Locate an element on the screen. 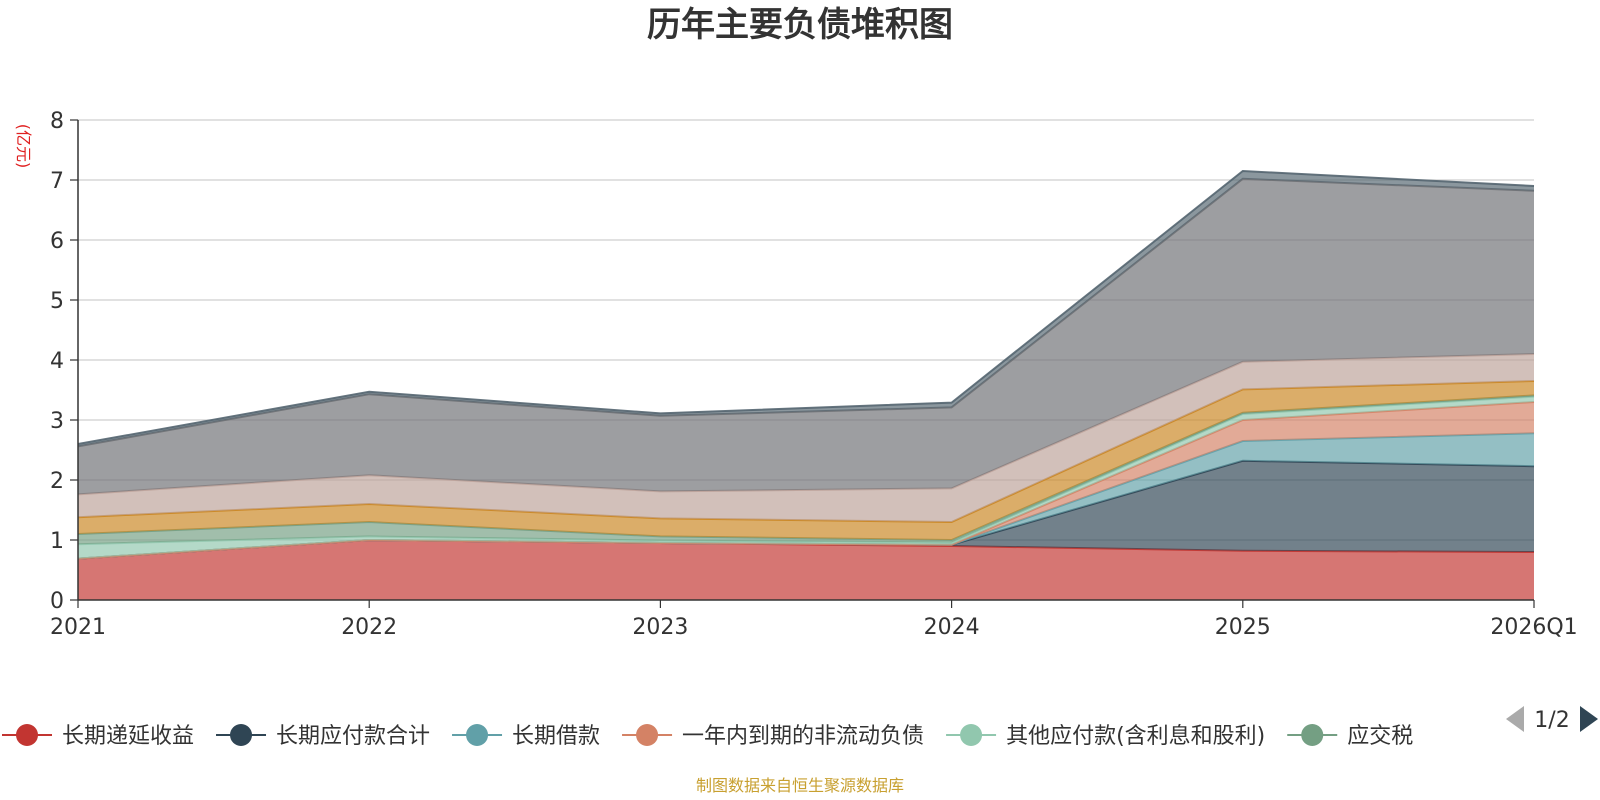  source-note: 制图数据来自恒生聚源数据库 is located at coordinates (800, 785).